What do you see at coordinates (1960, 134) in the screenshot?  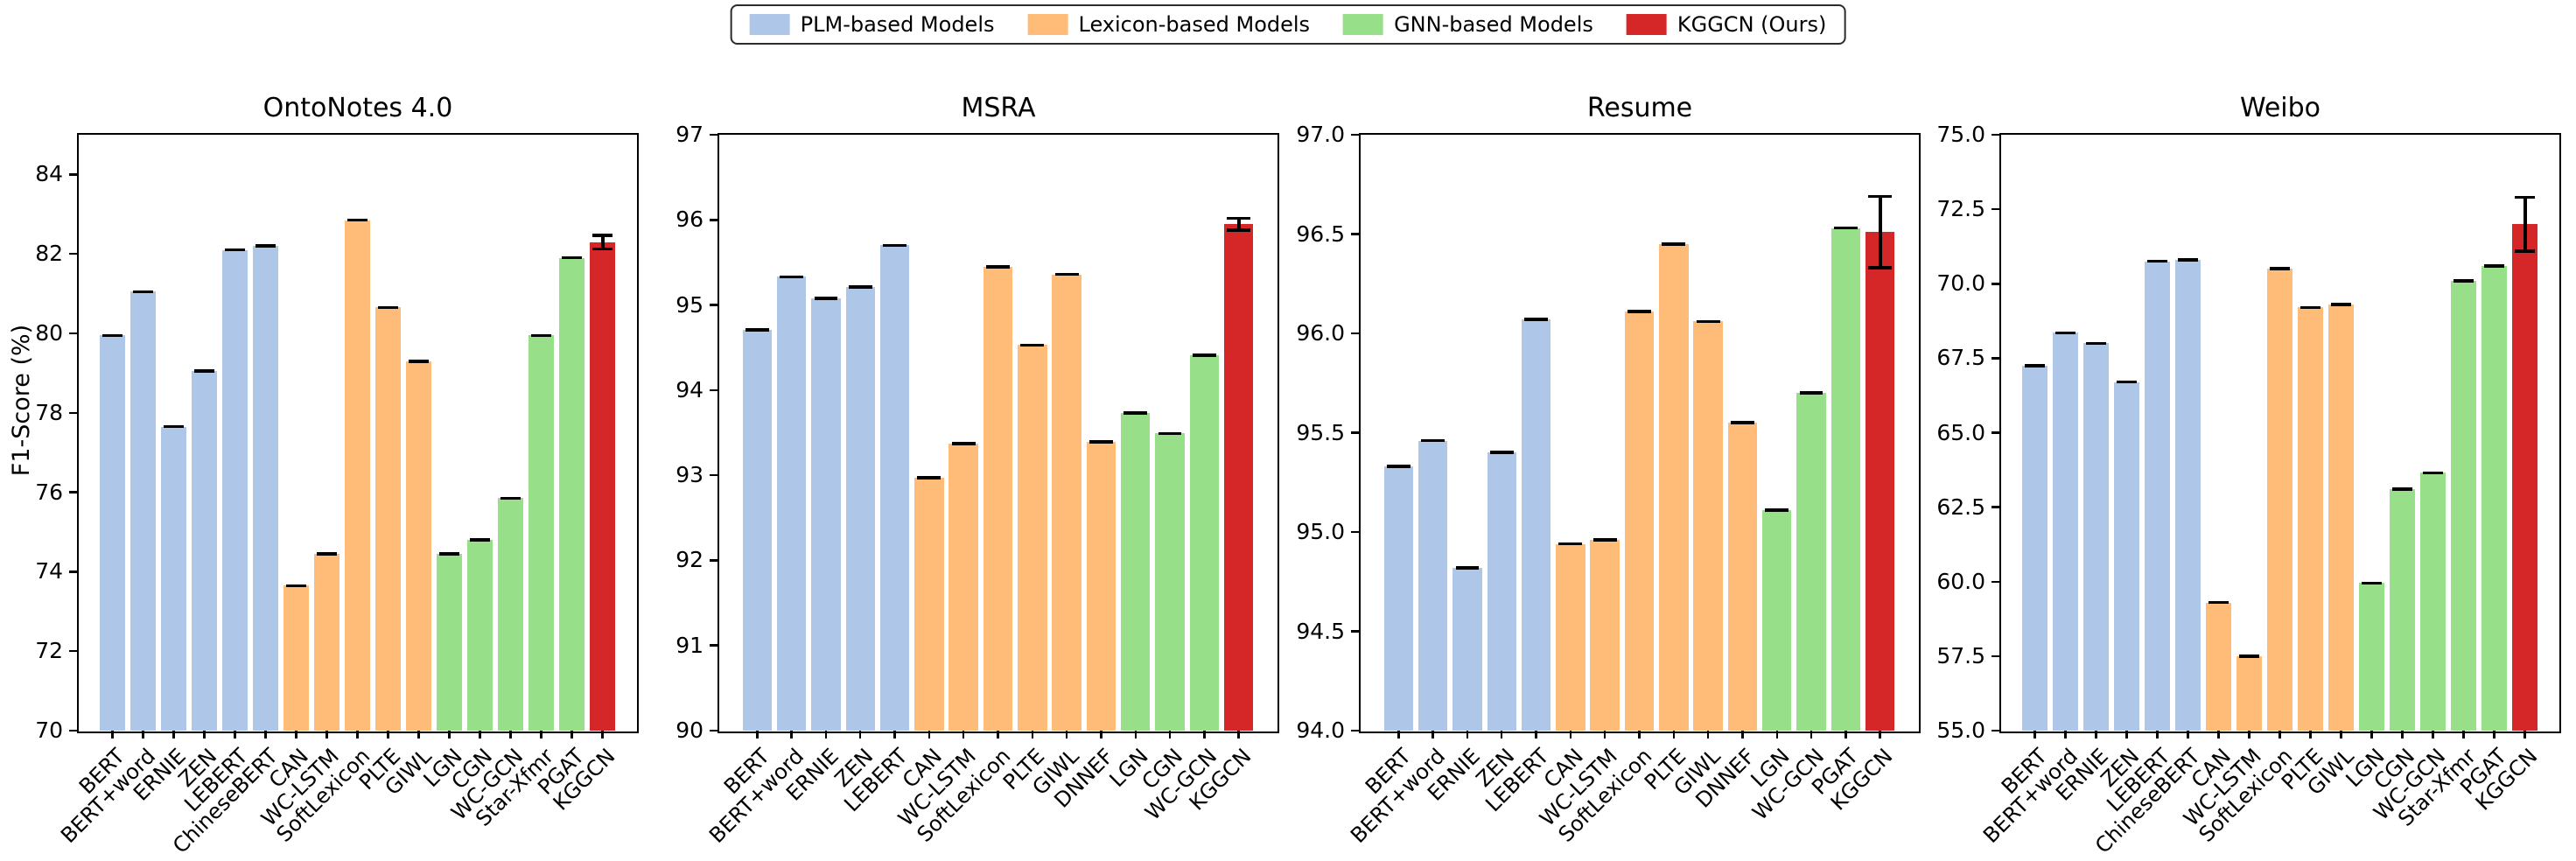 I see `y-tick-label: 75.0` at bounding box center [1960, 134].